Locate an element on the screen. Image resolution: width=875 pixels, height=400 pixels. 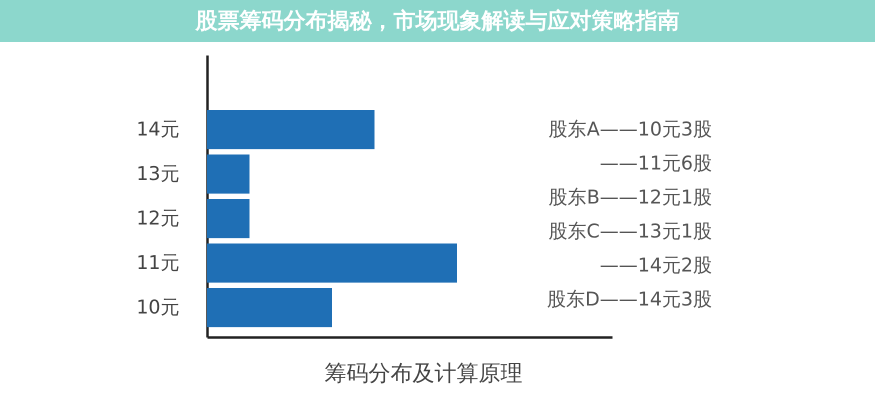
chart-title: 股票筹码分布揭秘，市场现象解读与应对策略指南 is located at coordinates (437, 21).